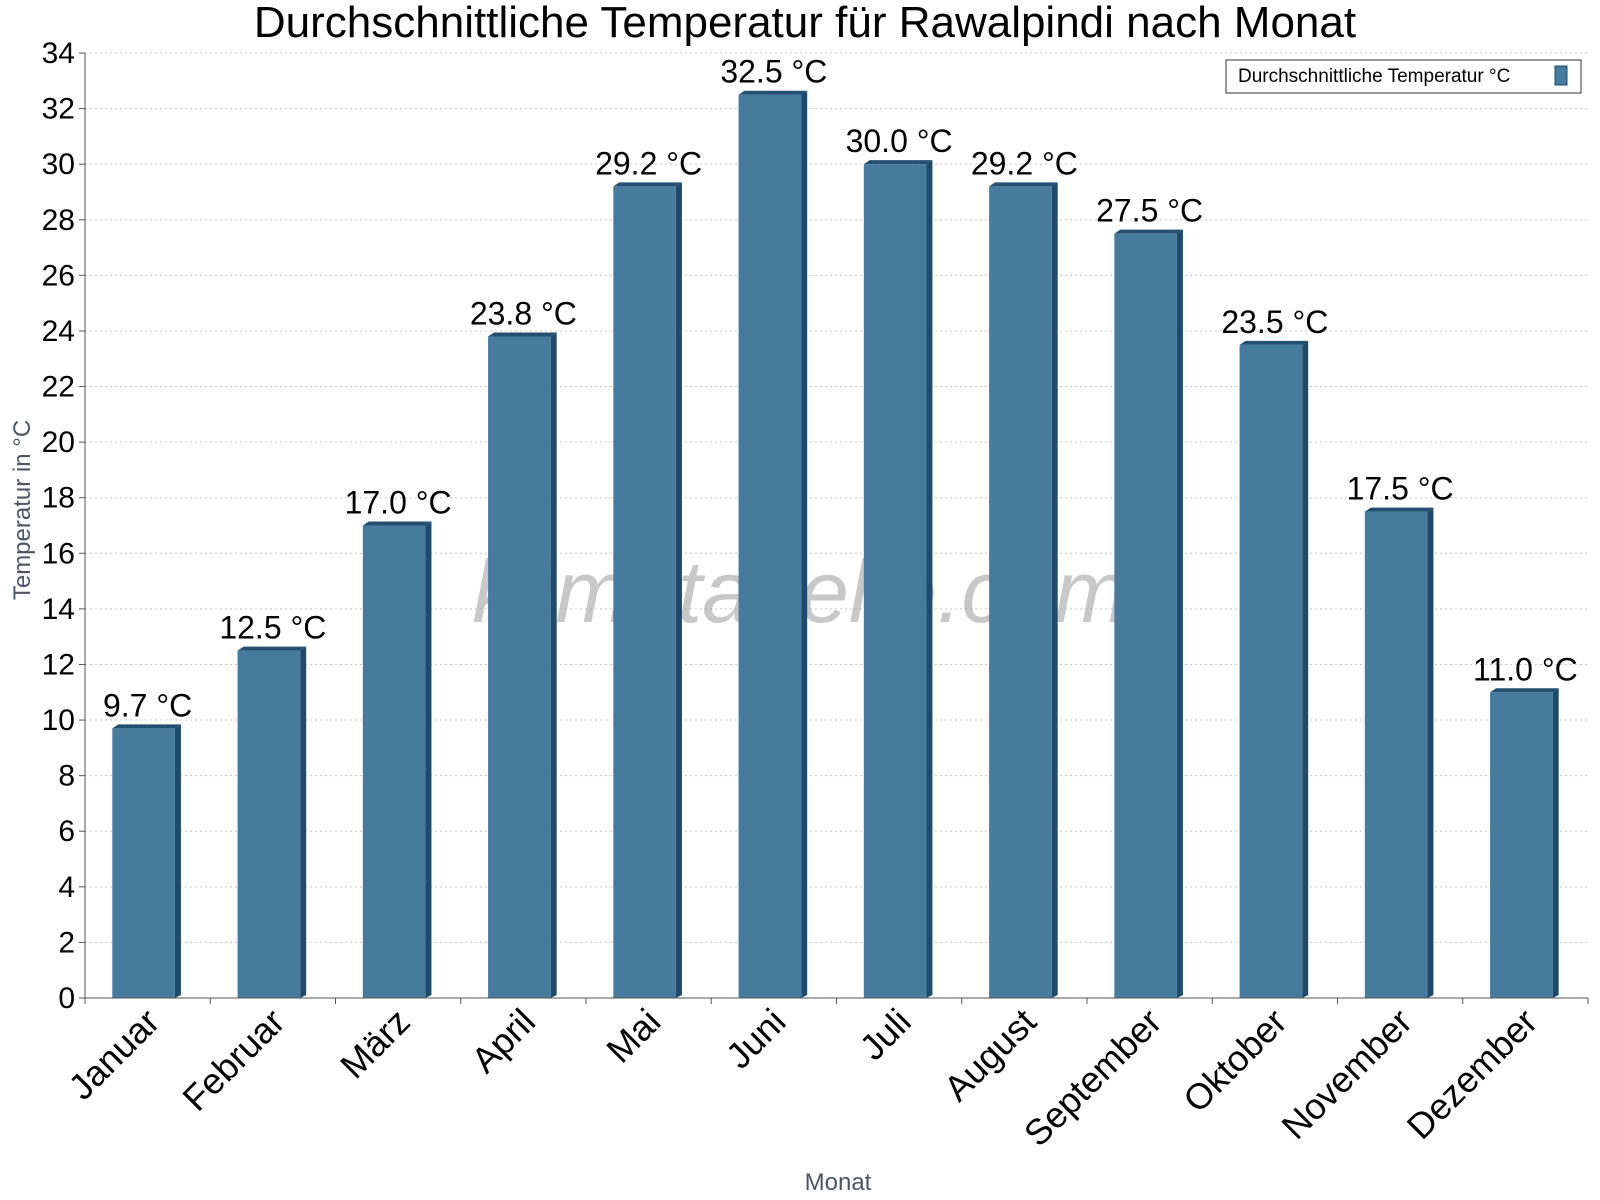 The height and width of the screenshot is (1200, 1600). Describe the element at coordinates (398, 503) in the screenshot. I see `data-label: 17.0 °C` at that location.